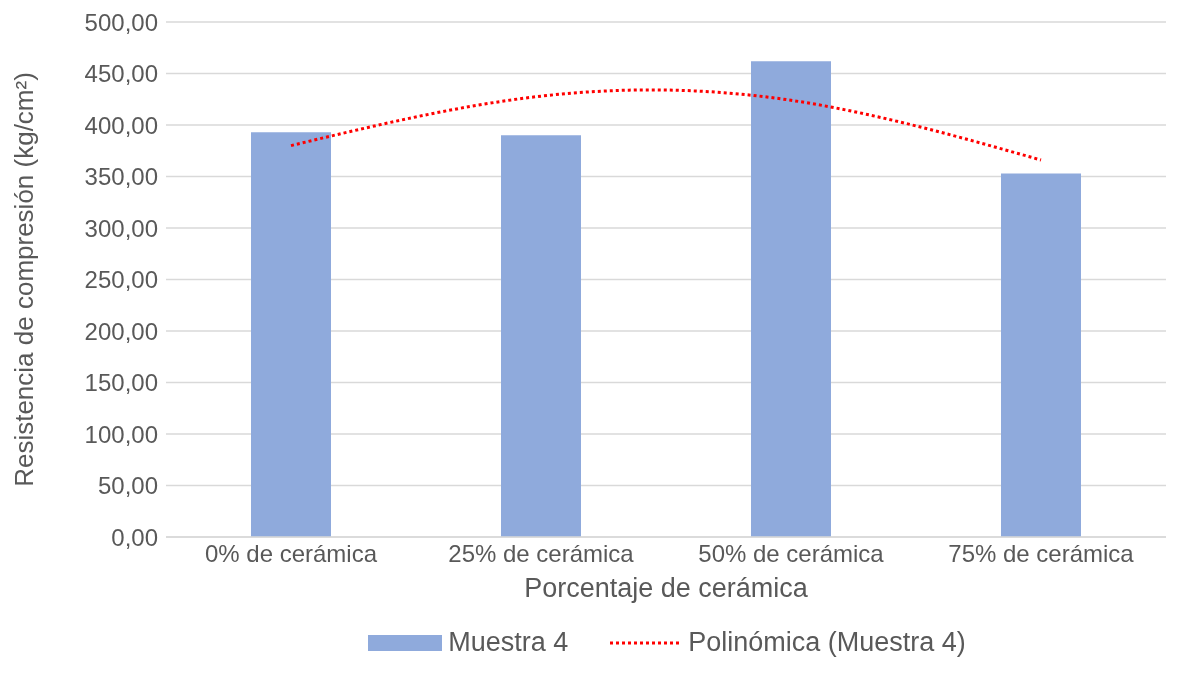 The height and width of the screenshot is (682, 1189). What do you see at coordinates (127, 486) in the screenshot?
I see `y-tick-label: 50,00` at bounding box center [127, 486].